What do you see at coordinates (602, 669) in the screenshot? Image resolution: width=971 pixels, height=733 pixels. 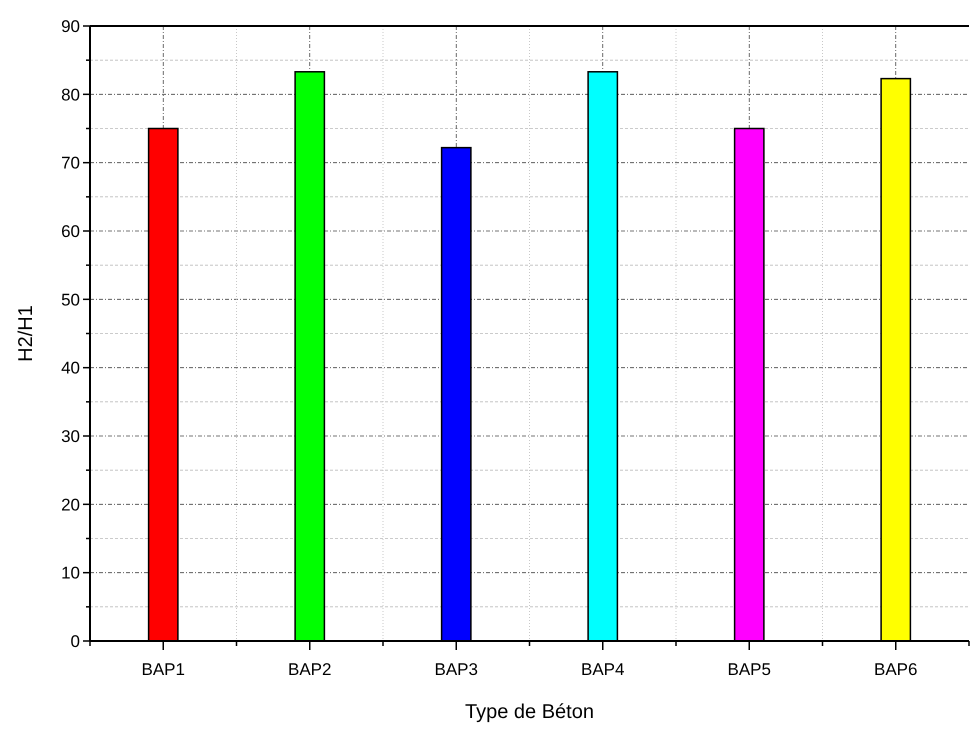 I see `x-tick-label: BAP4` at bounding box center [602, 669].